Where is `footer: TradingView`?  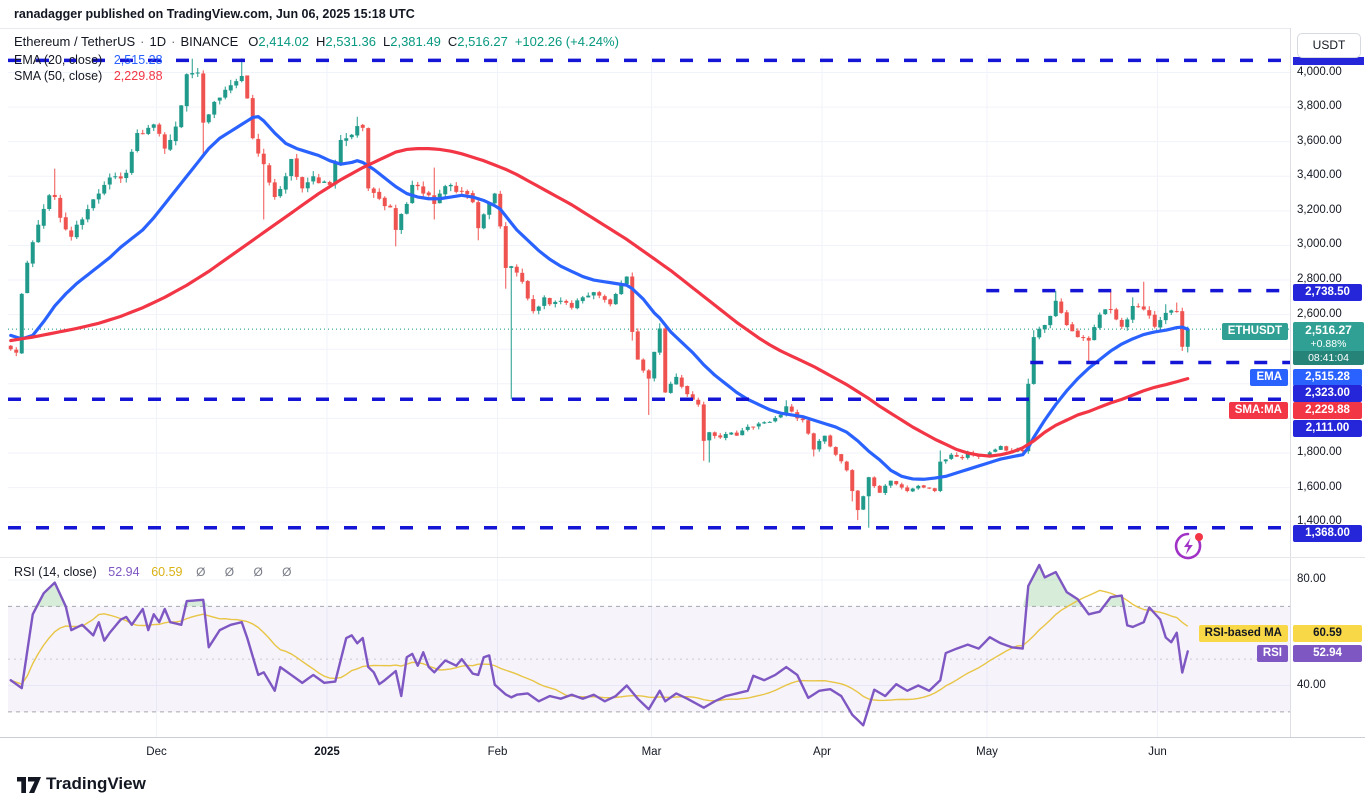
footer: TradingView is located at coordinates (682, 784).